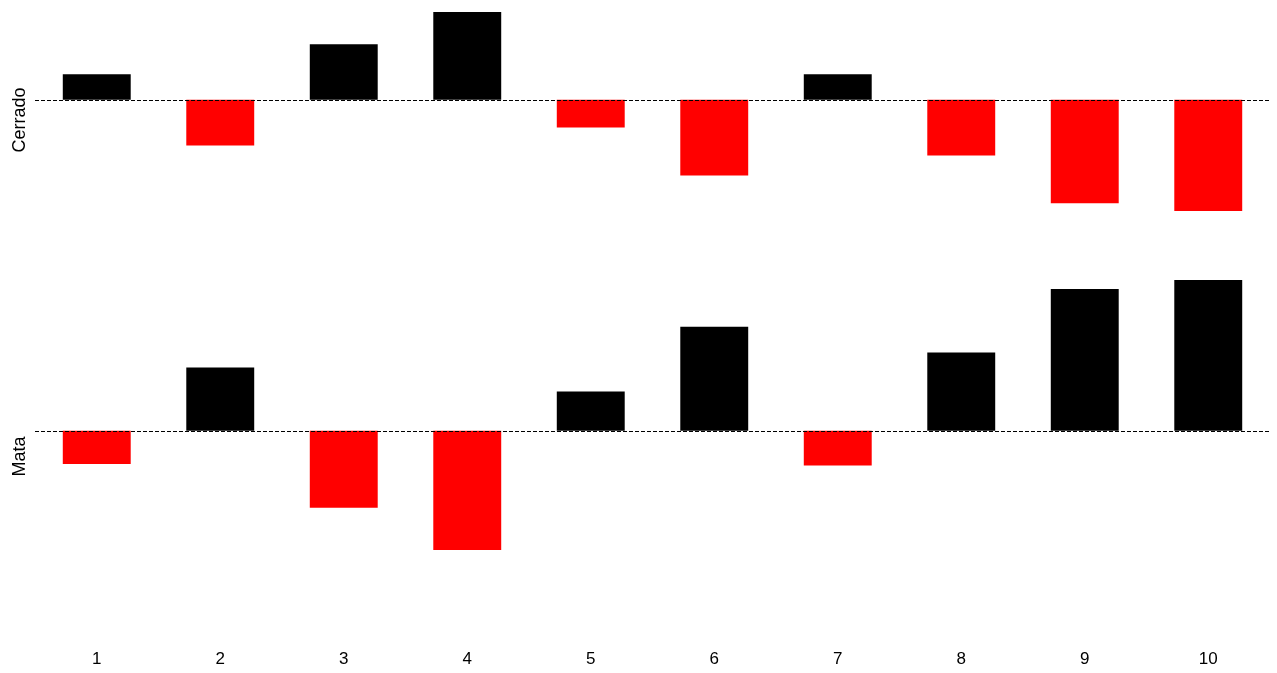  I want to click on x-tick-label: 6, so click(714, 658).